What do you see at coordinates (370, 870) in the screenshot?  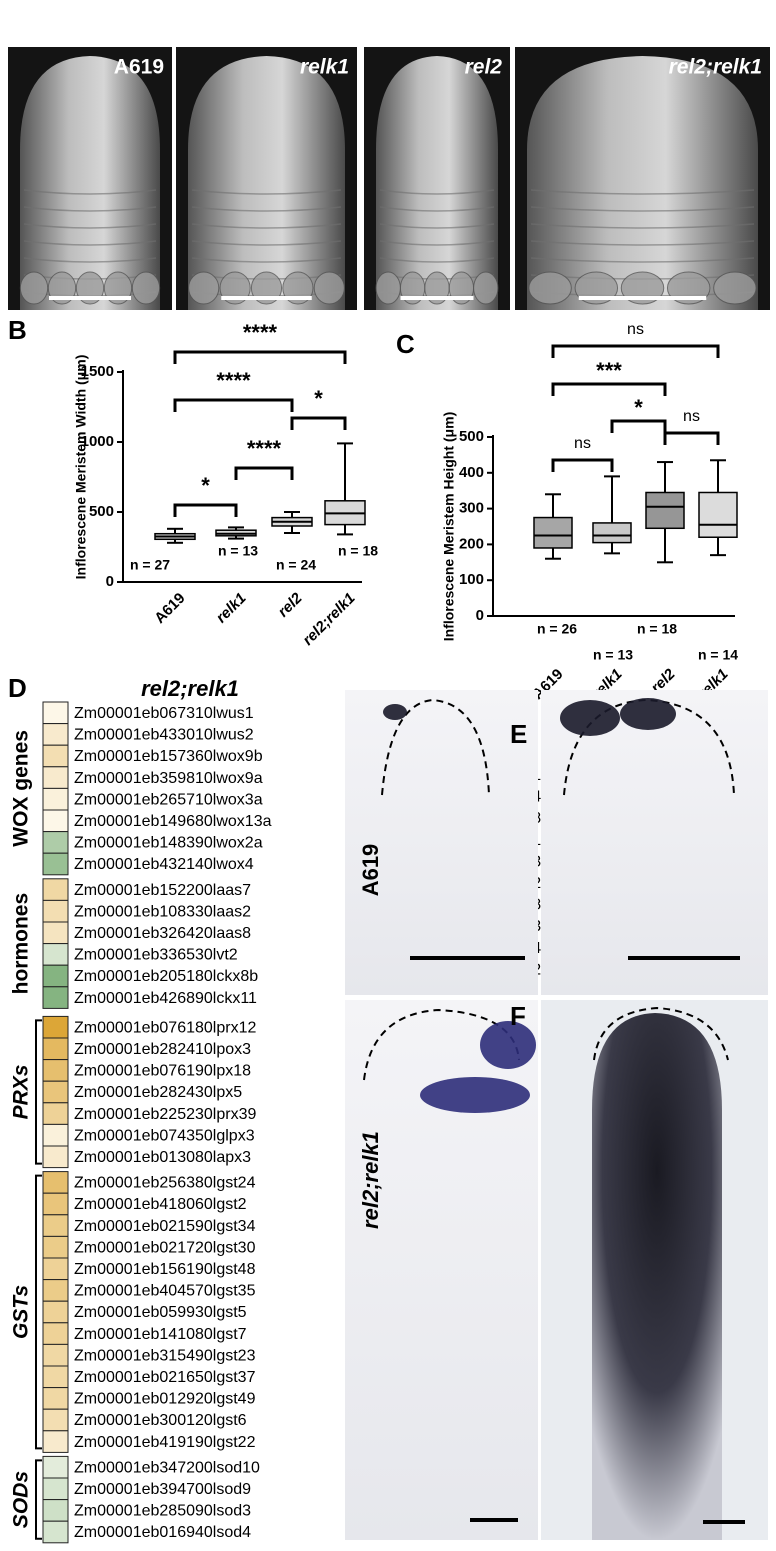 I see `genotype-label: A619` at bounding box center [370, 870].